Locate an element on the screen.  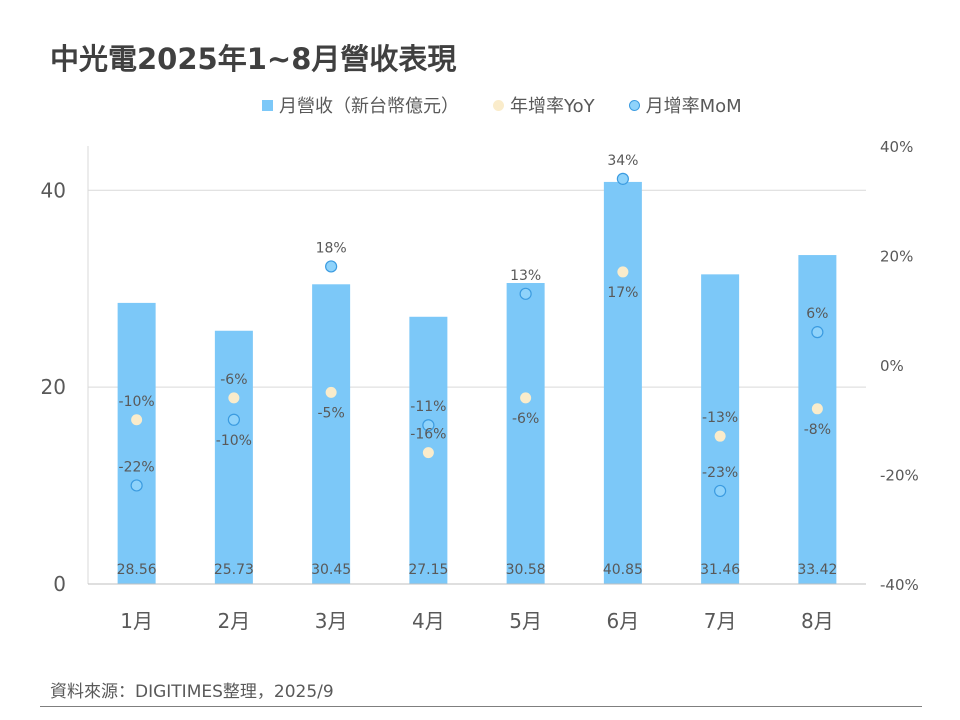
y-left-tick-label: 0 is located at coordinates (59, 584).